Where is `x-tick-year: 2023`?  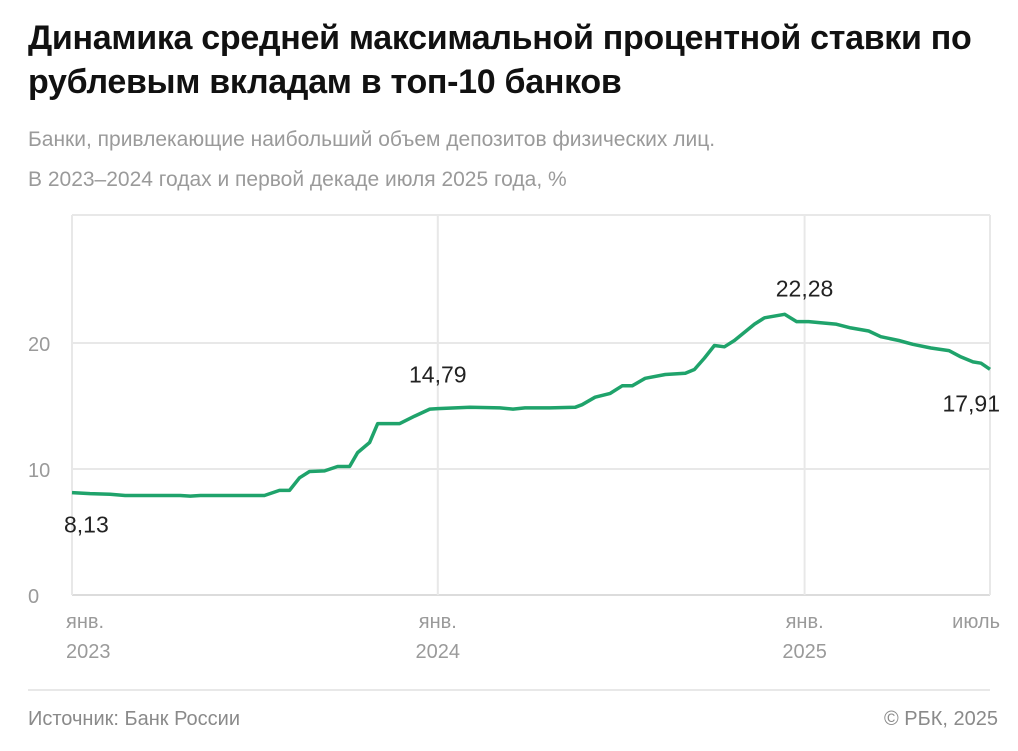 x-tick-year: 2023 is located at coordinates (88, 652).